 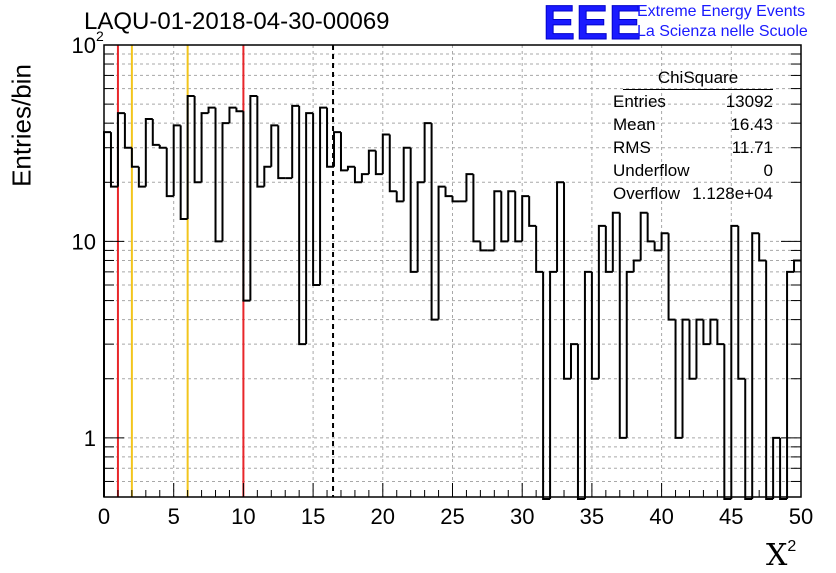 I want to click on stats-label: Mean, so click(x=634, y=124).